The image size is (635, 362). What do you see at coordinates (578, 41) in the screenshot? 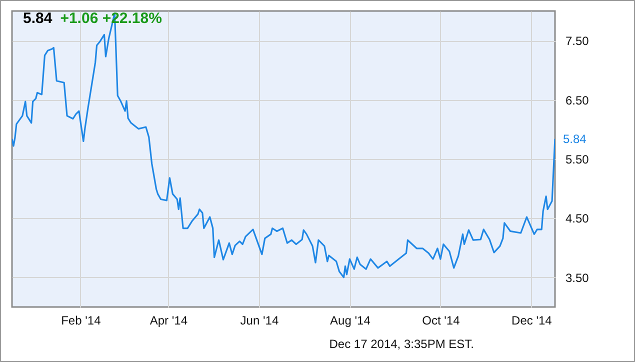
I see `y-tick-label: 7.50` at bounding box center [578, 41].